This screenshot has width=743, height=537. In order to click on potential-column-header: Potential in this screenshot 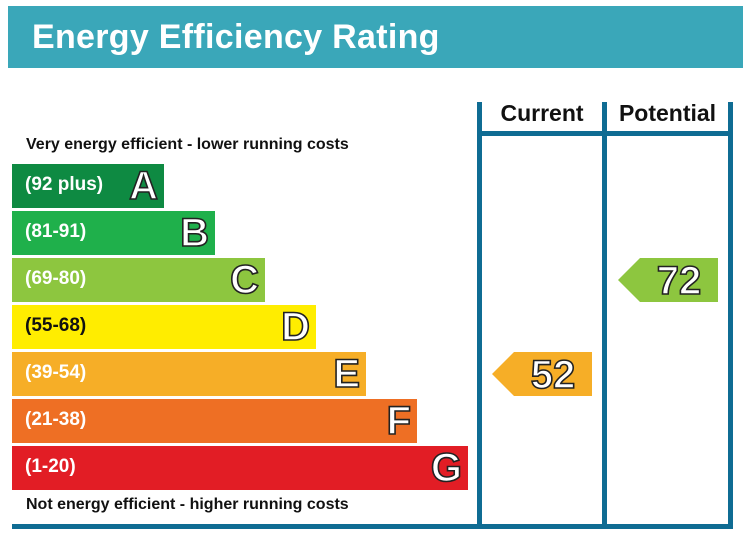, I will do `click(667, 113)`.